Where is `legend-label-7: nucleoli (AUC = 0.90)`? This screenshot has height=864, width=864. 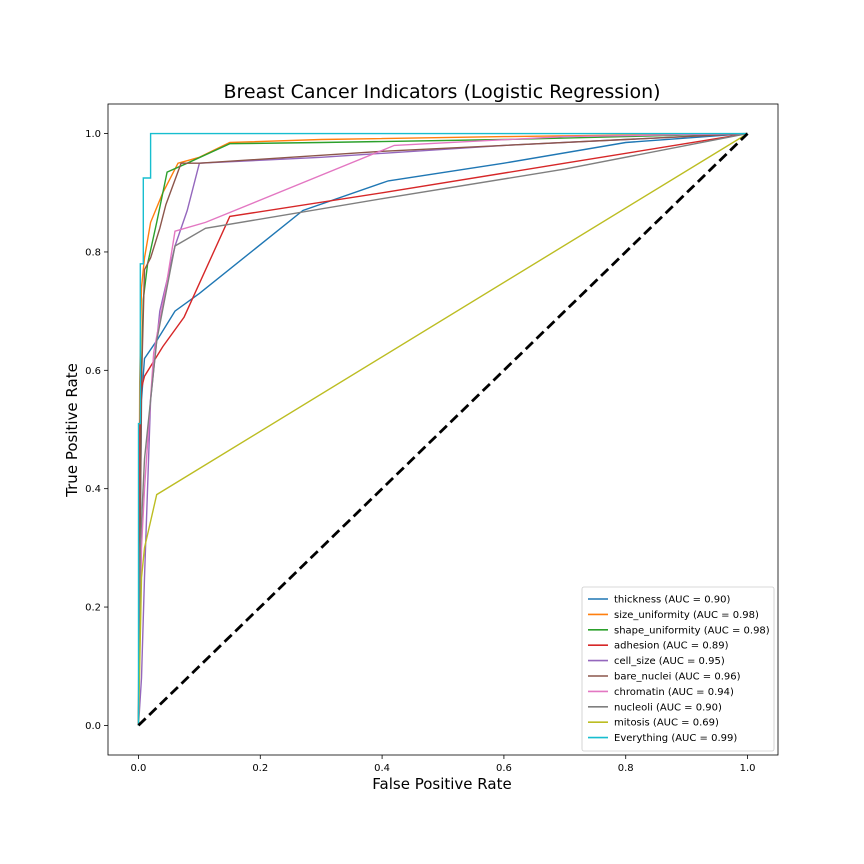
legend-label-7: nucleoli (AUC = 0.90) is located at coordinates (668, 707).